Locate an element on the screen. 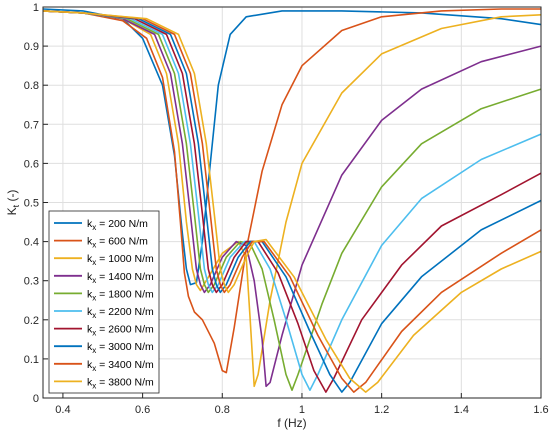  y-tick-label: 0.7 is located at coordinates (31, 125).